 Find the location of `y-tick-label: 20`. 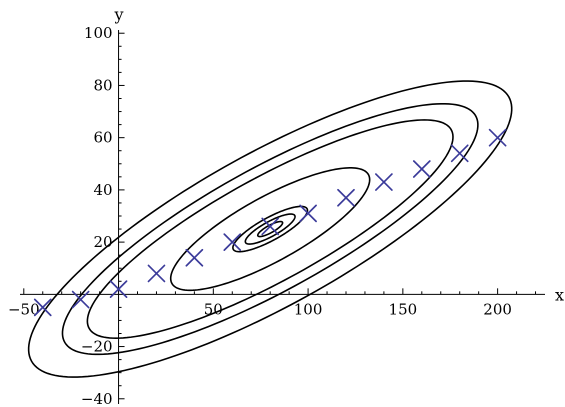

y-tick-label: 20 is located at coordinates (102, 242).